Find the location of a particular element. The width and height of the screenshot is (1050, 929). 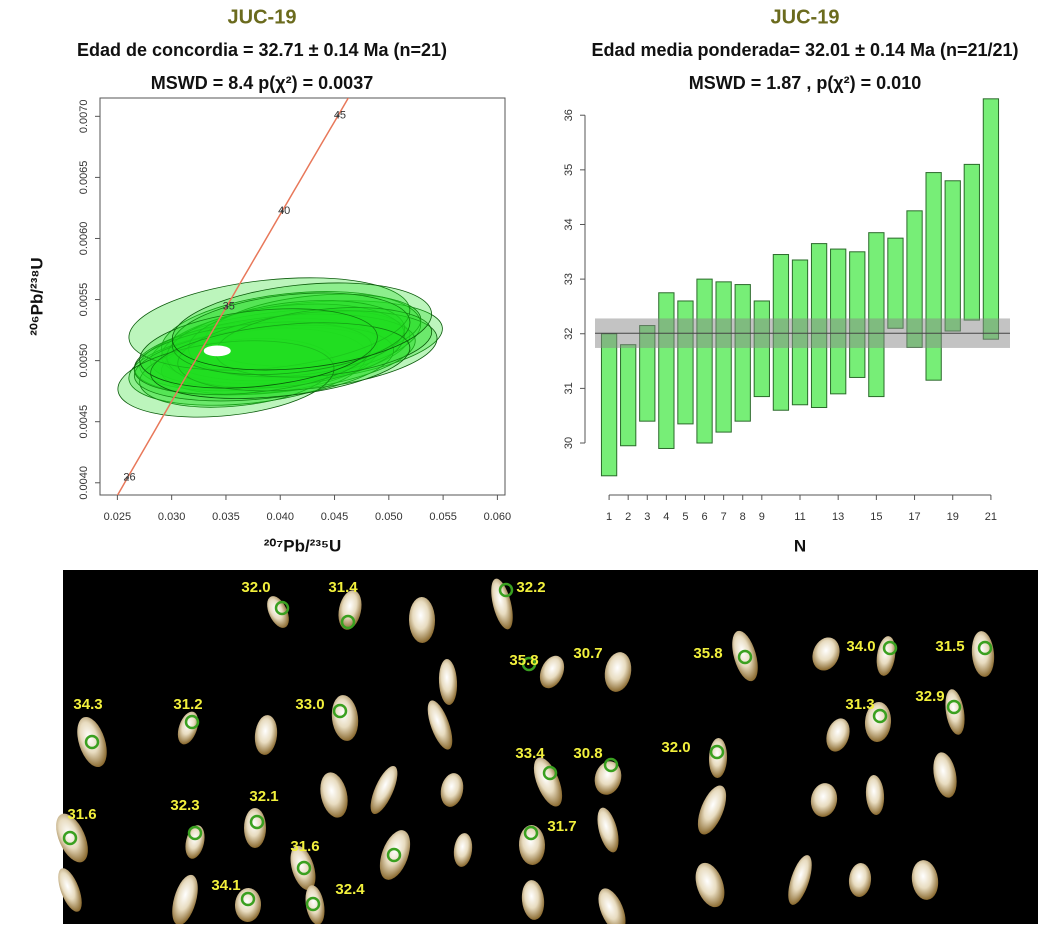

spot-age-label: 35.8 is located at coordinates (523, 660).